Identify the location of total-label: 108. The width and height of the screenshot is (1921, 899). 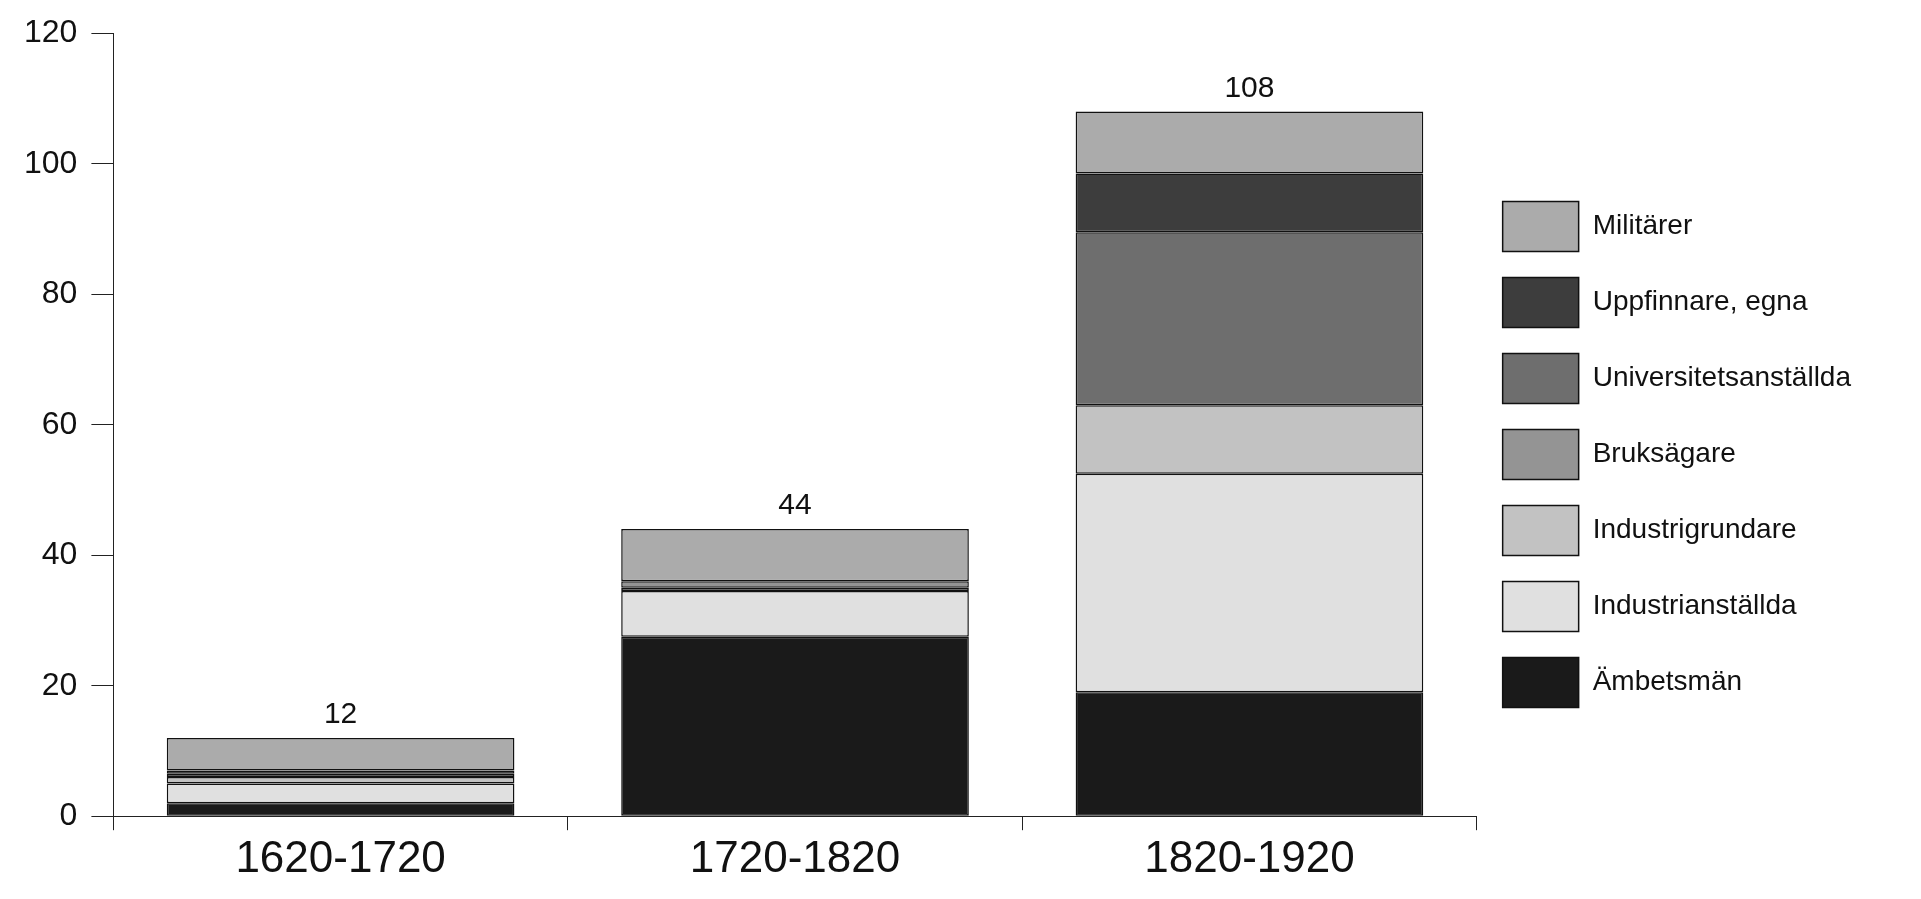
(1249, 86).